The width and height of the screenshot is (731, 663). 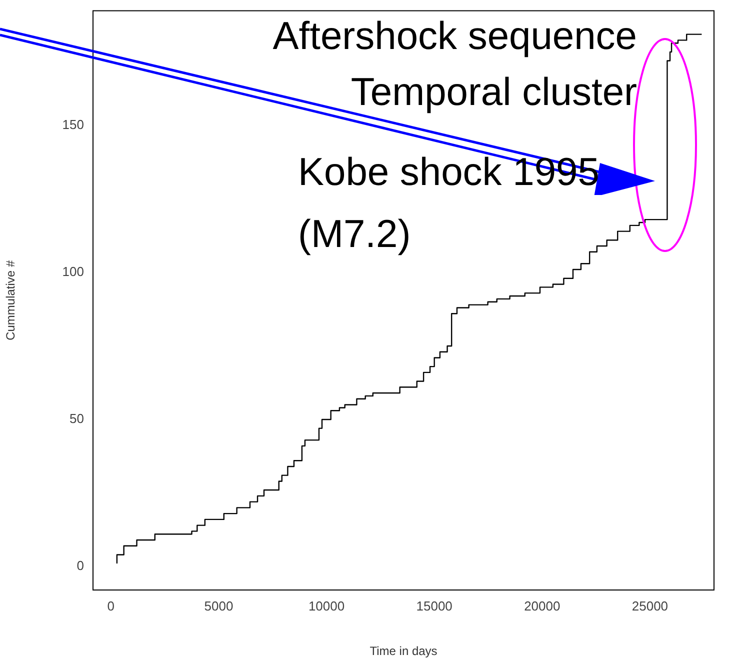 I want to click on annotation: (M7.2), so click(x=354, y=235).